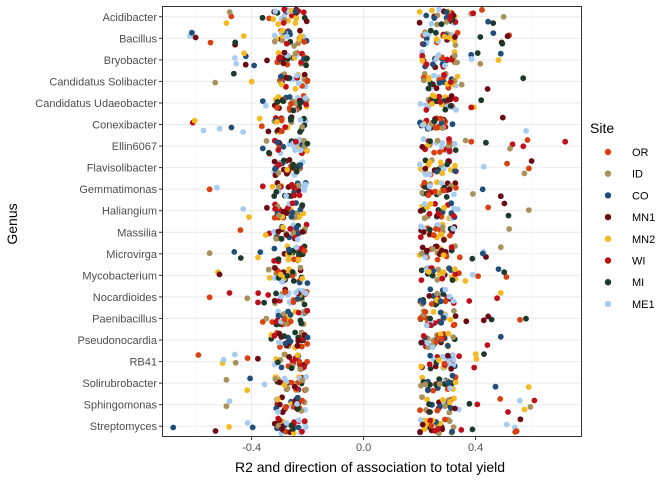 The width and height of the screenshot is (672, 480). What do you see at coordinates (643, 218) in the screenshot?
I see `legend-label: MN1` at bounding box center [643, 218].